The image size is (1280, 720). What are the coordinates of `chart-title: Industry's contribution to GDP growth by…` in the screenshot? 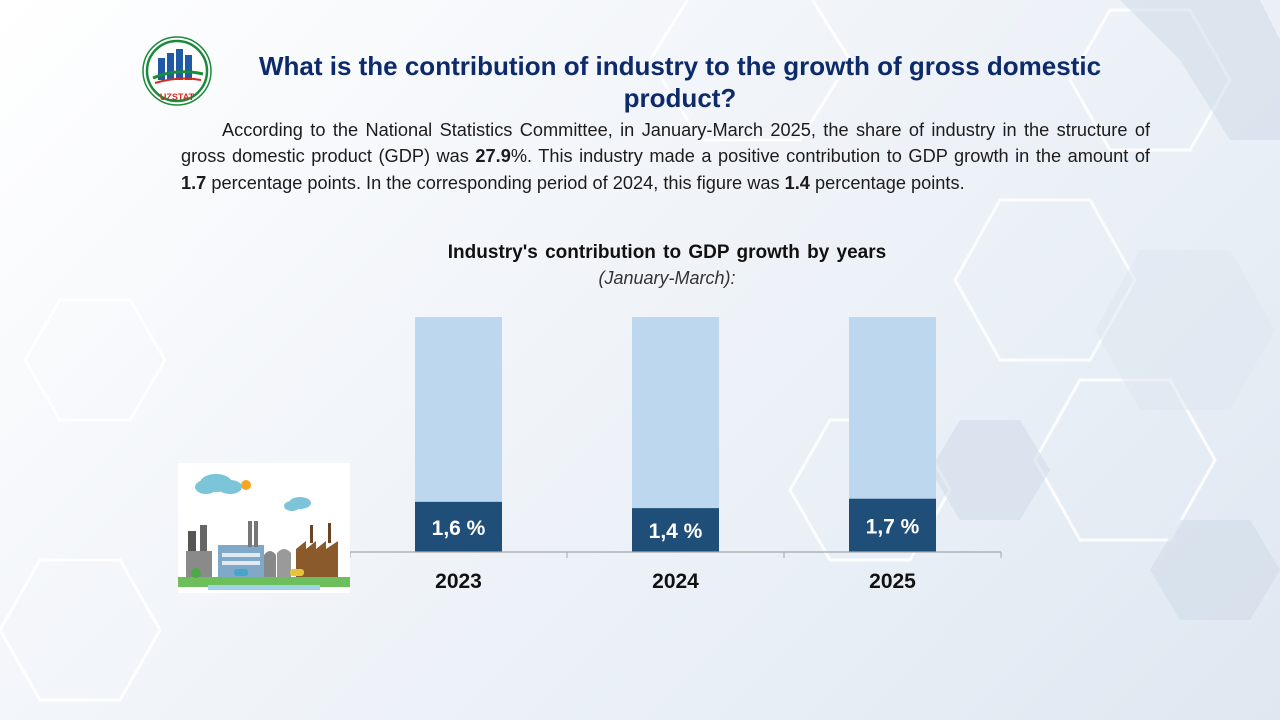 It's located at (667, 252).